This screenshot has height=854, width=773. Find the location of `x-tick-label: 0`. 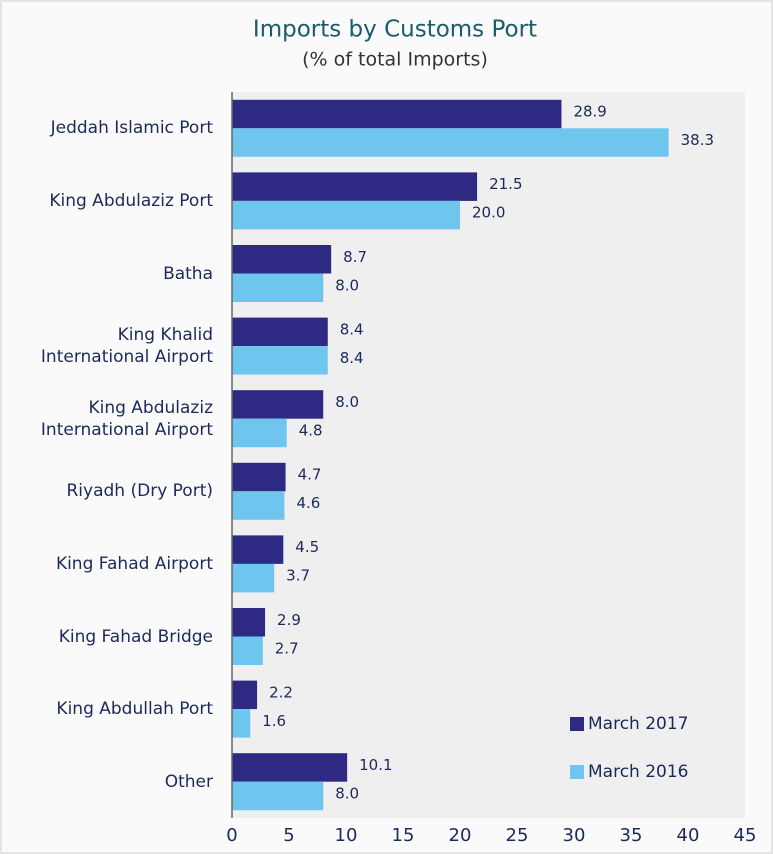

x-tick-label: 0 is located at coordinates (231, 835).